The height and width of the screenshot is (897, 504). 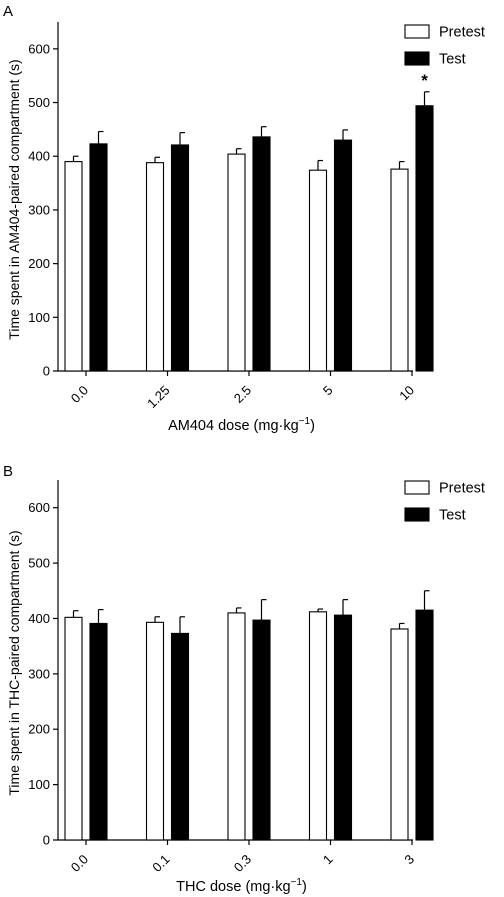 I want to click on x-tick-label: 3, so click(x=409, y=860).